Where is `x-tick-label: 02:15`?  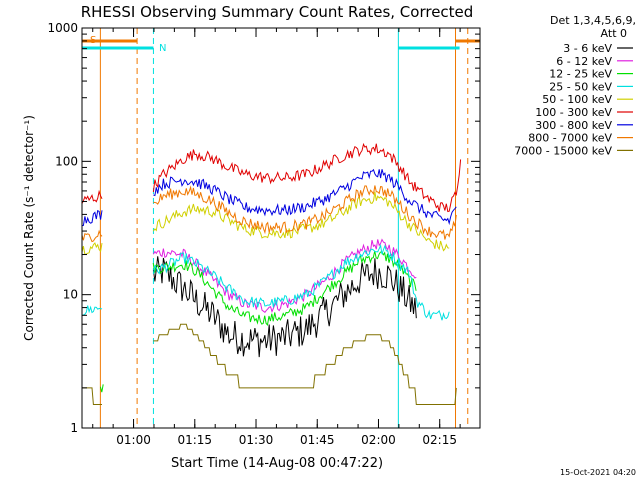
x-tick-label: 02:15 is located at coordinates (439, 440).